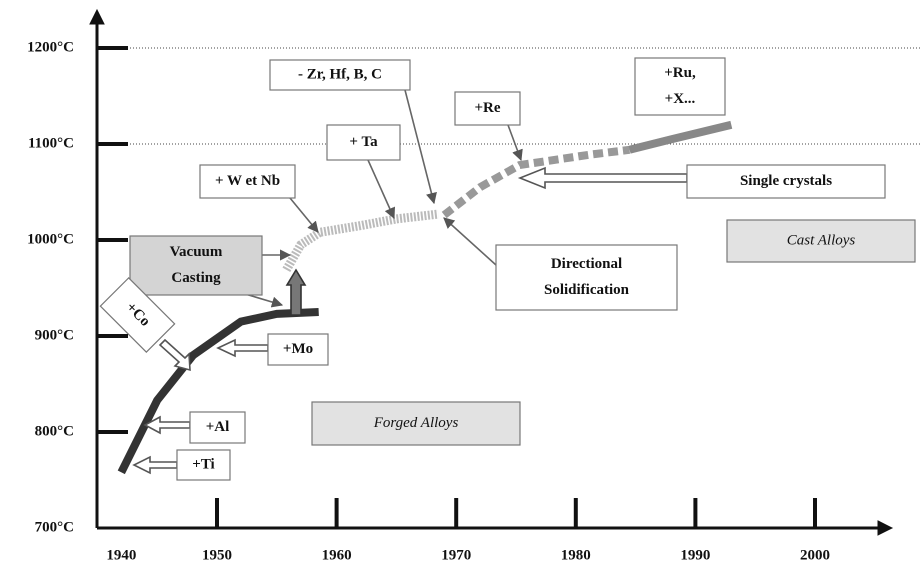  Describe the element at coordinates (586, 264) in the screenshot. I see `annotation-text: Directional` at that location.